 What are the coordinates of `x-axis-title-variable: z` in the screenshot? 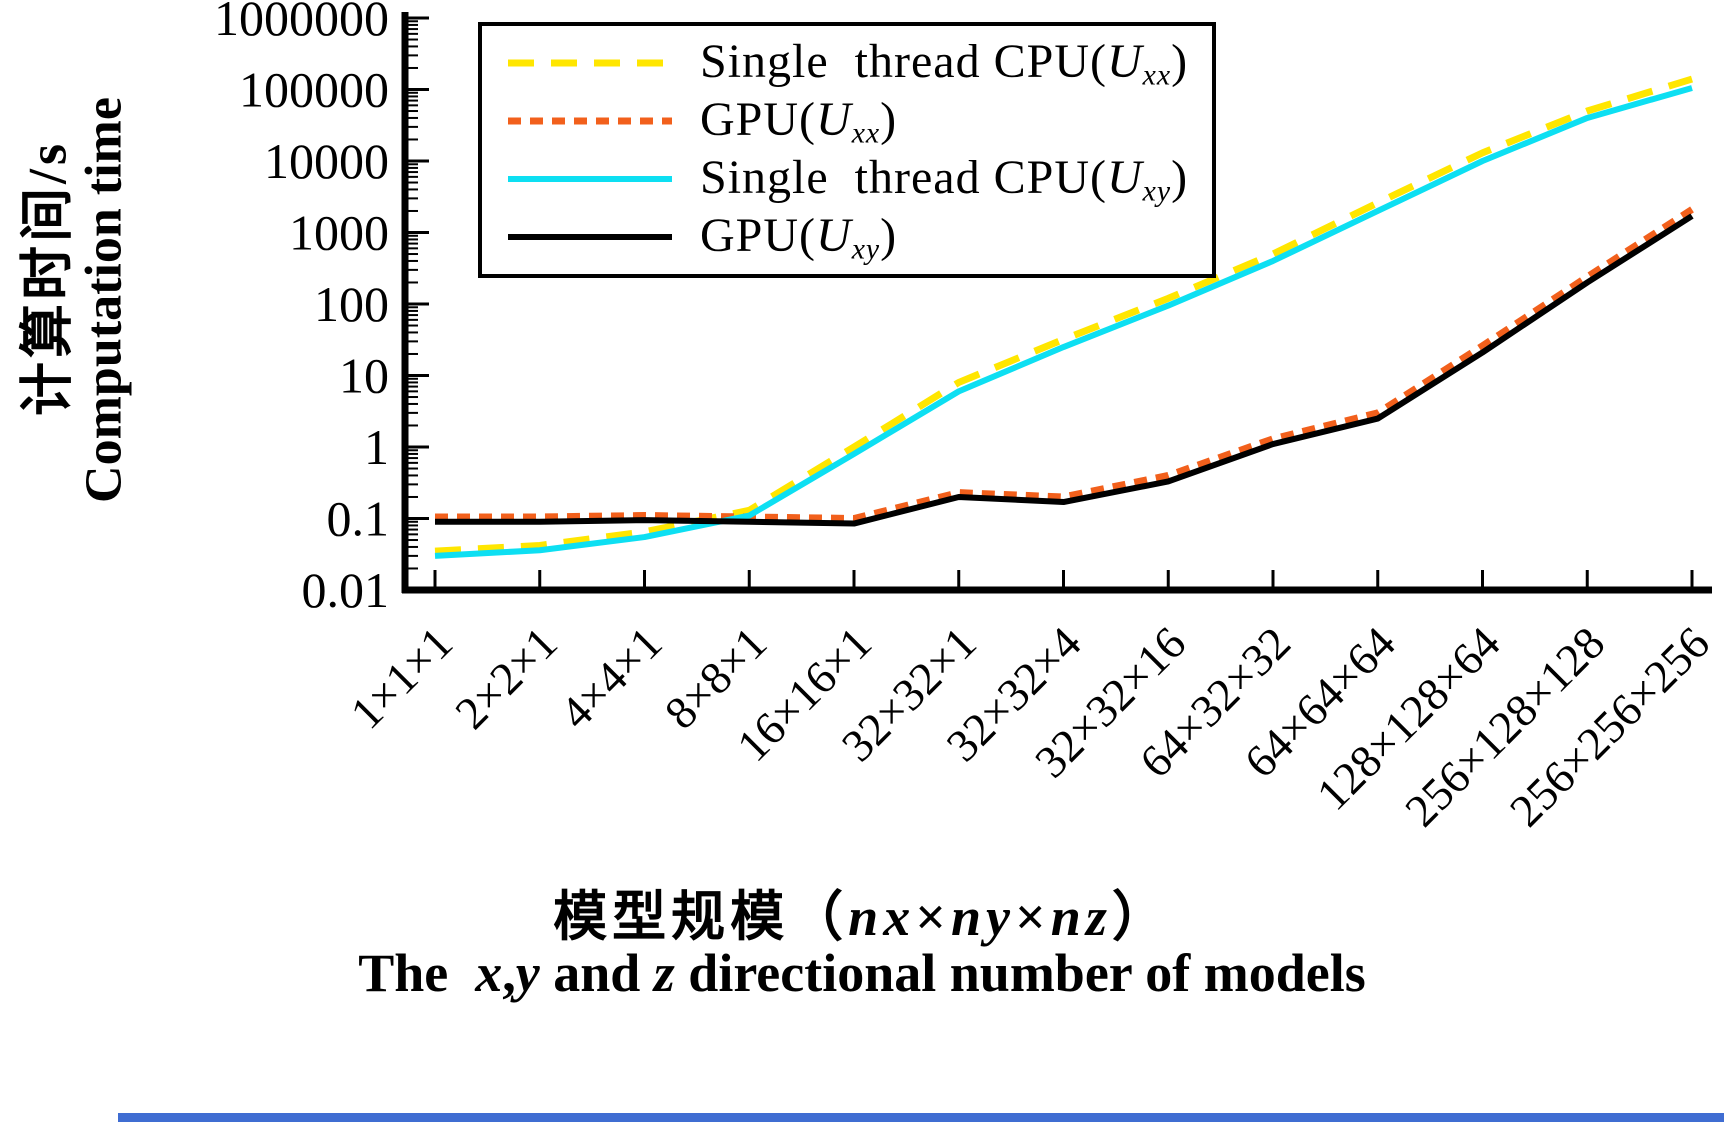 It's located at (664, 973).